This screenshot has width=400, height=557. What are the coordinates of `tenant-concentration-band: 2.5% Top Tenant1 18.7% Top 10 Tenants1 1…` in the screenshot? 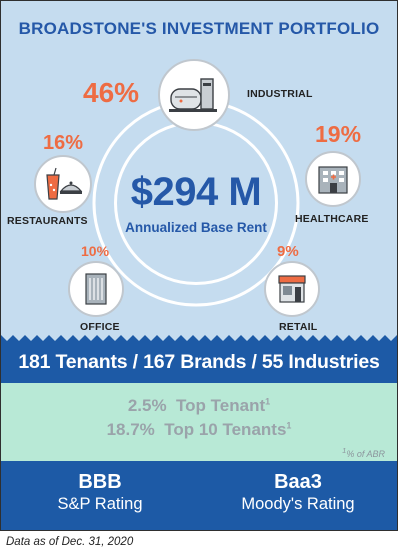 It's located at (199, 422).